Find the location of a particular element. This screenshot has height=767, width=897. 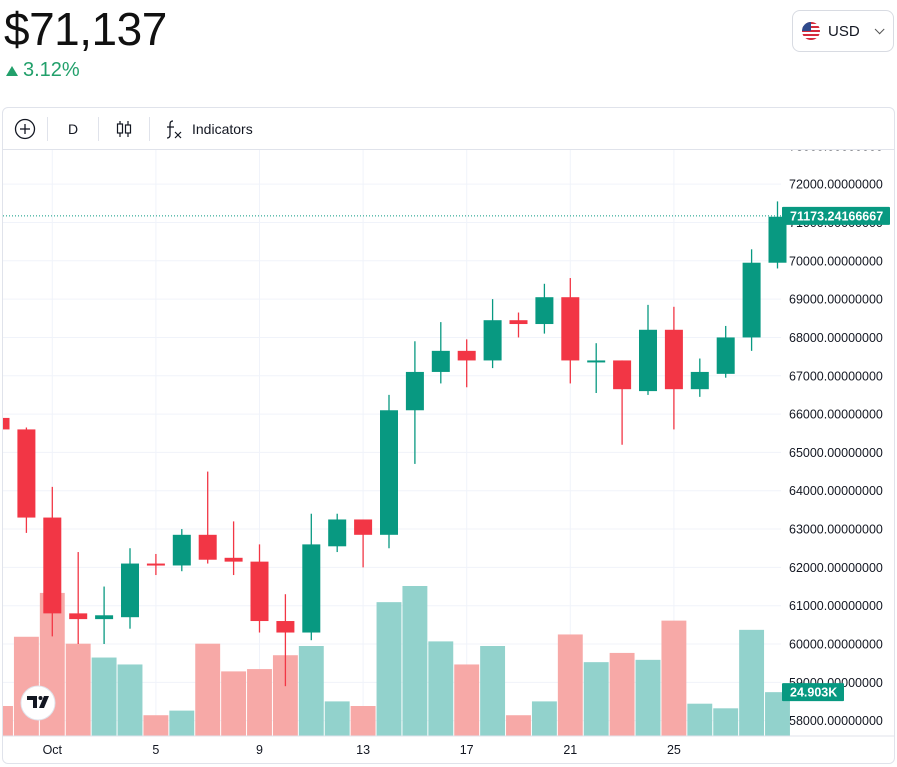

volume-badge-bg is located at coordinates (813, 692).